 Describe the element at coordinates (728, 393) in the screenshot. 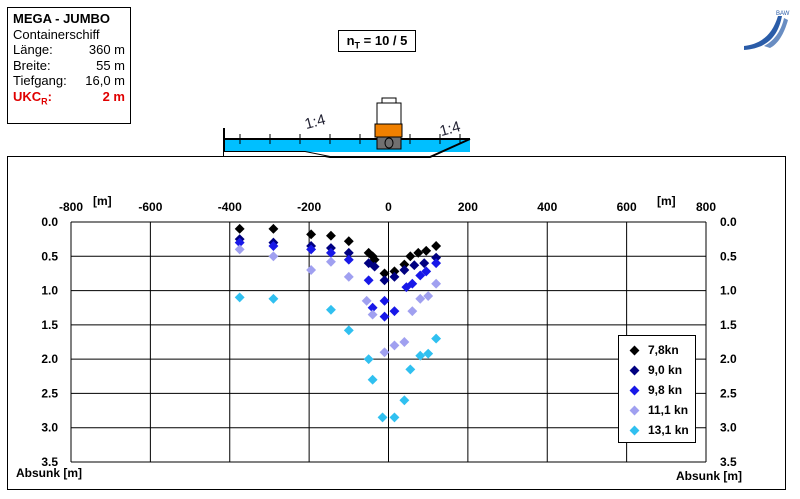

I see `y-tick-label-right: 2.5` at that location.